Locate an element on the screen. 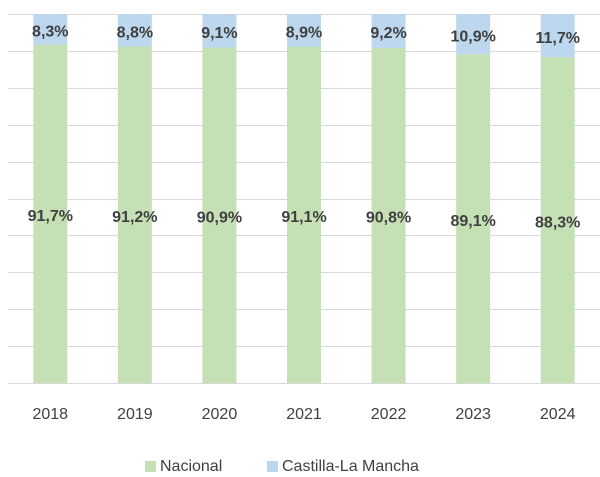  value-label: 91,2% is located at coordinates (134, 217).